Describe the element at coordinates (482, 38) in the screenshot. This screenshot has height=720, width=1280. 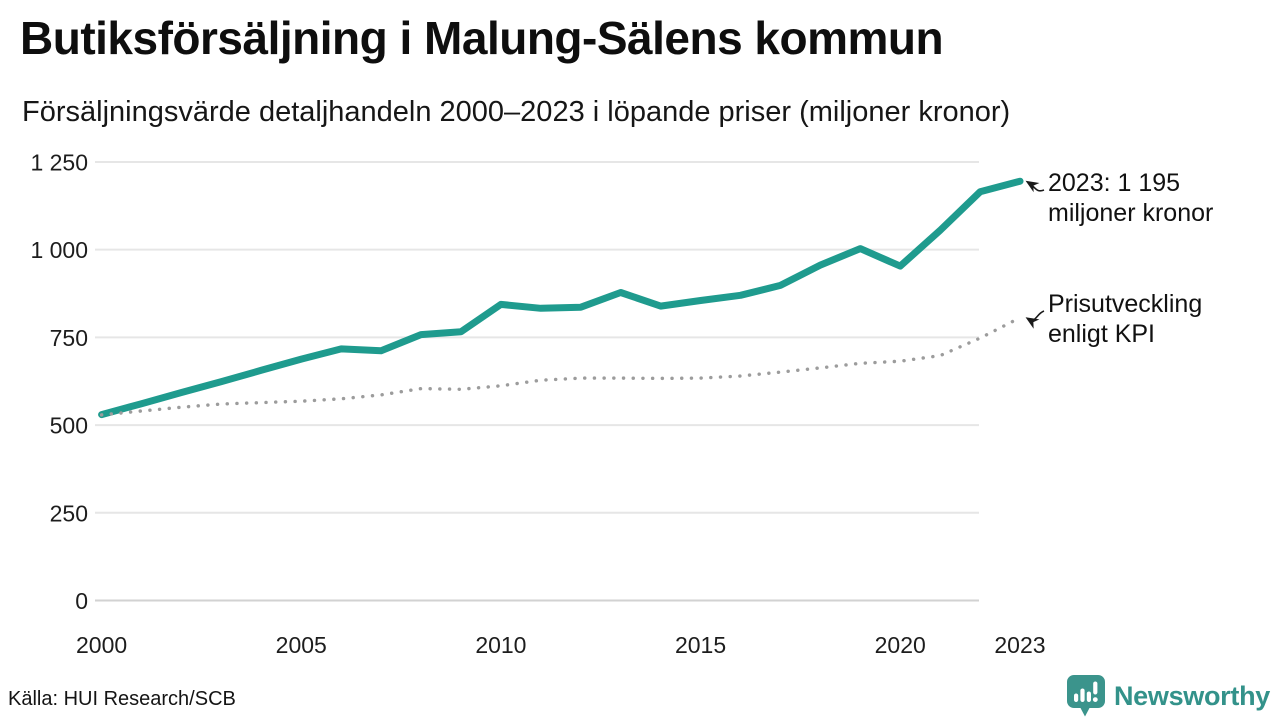
I see `page-title: Butiksförsäljning i Malung-Sälens kommun` at that location.